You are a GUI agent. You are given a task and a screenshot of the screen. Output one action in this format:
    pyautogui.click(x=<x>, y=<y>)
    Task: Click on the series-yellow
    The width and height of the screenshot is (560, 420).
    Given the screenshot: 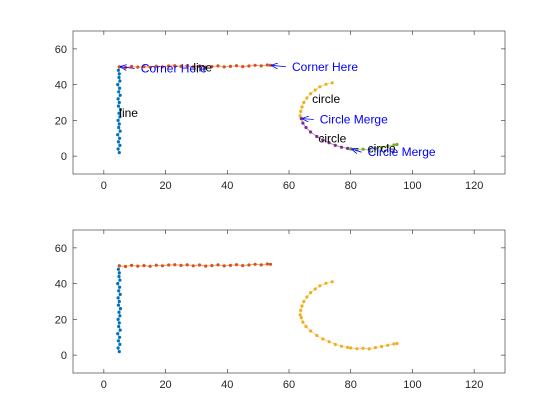 What is the action you would take?
    pyautogui.click(x=316, y=101)
    